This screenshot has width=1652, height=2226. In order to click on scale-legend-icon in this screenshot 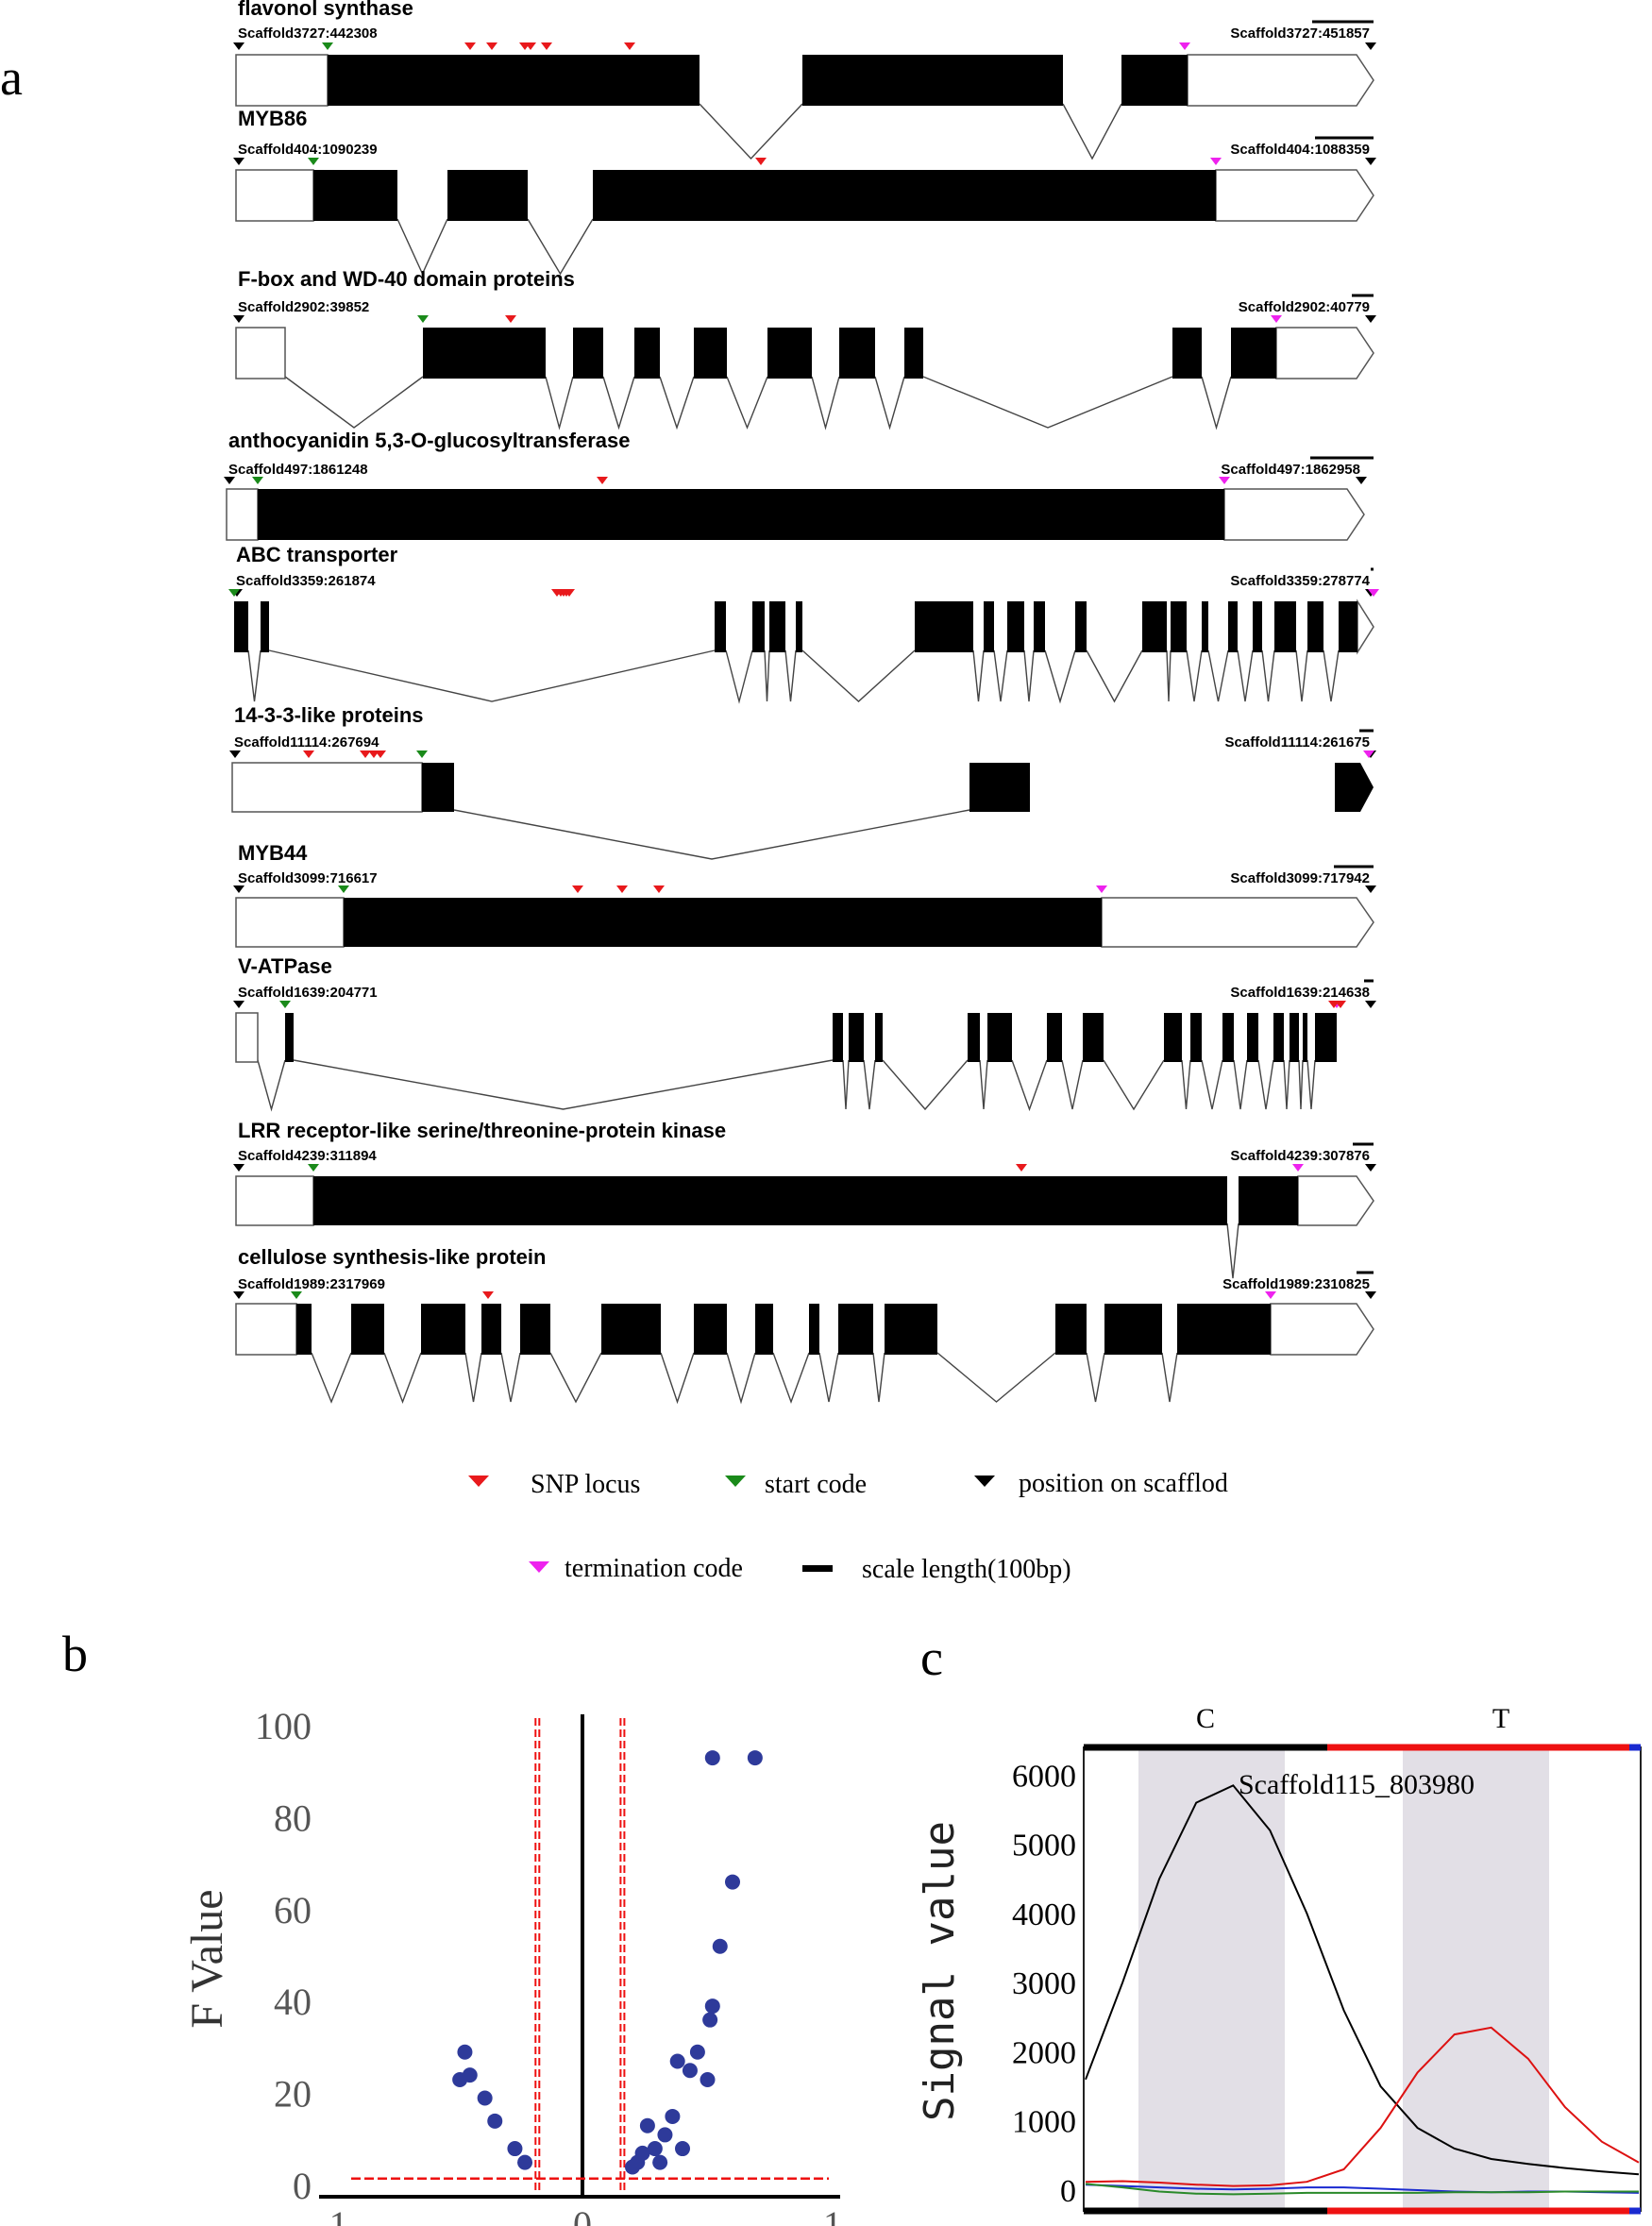, I will do `click(817, 1568)`.